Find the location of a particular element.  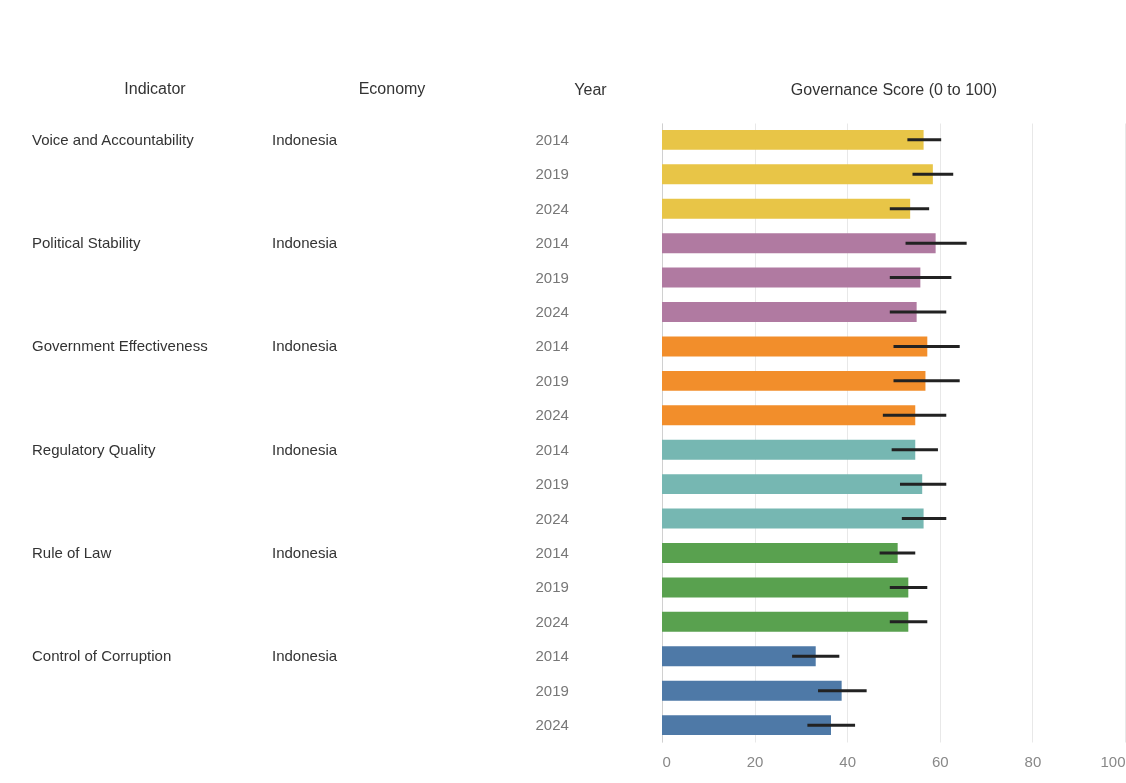

text: Political Stability is located at coordinates (86, 243).